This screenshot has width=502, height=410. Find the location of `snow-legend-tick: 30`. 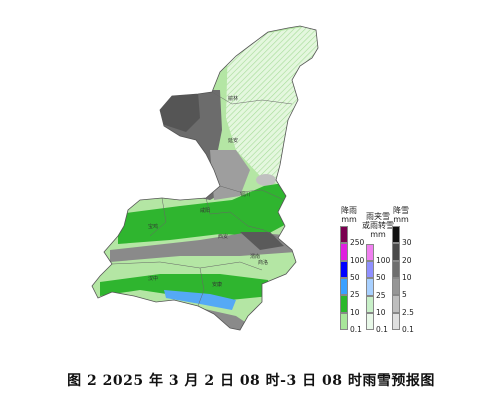

snow-legend-tick: 30 is located at coordinates (407, 243).